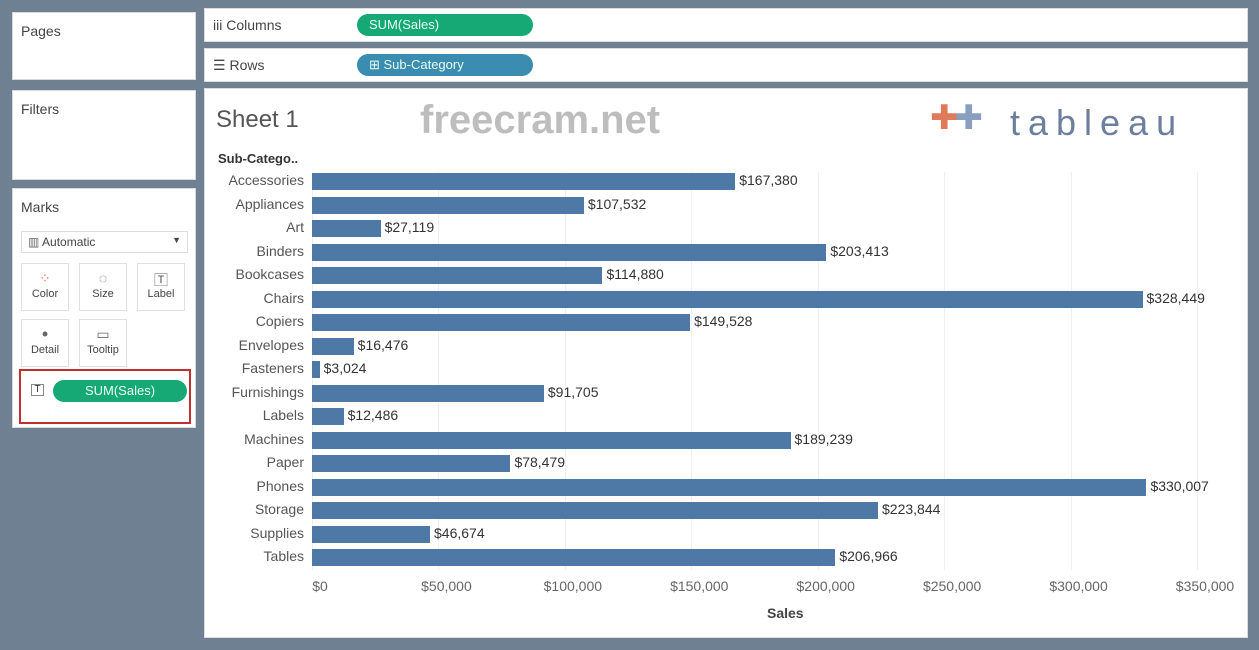 Image resolution: width=1259 pixels, height=650 pixels. What do you see at coordinates (45, 294) in the screenshot?
I see `color-label: Color` at bounding box center [45, 294].